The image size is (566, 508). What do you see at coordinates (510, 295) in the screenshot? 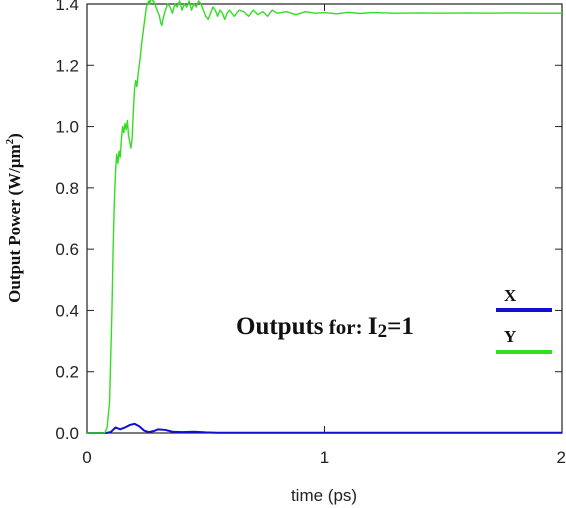
I see `legend-label-x: X` at bounding box center [510, 295].